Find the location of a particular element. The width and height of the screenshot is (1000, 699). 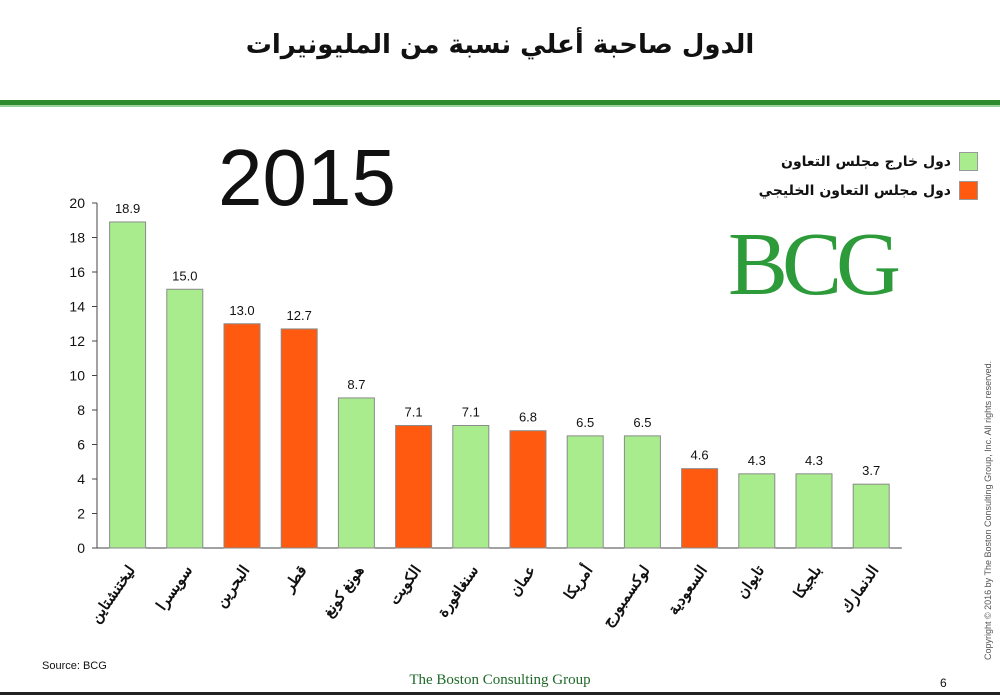

legend-swatch-gcc is located at coordinates (968, 190).